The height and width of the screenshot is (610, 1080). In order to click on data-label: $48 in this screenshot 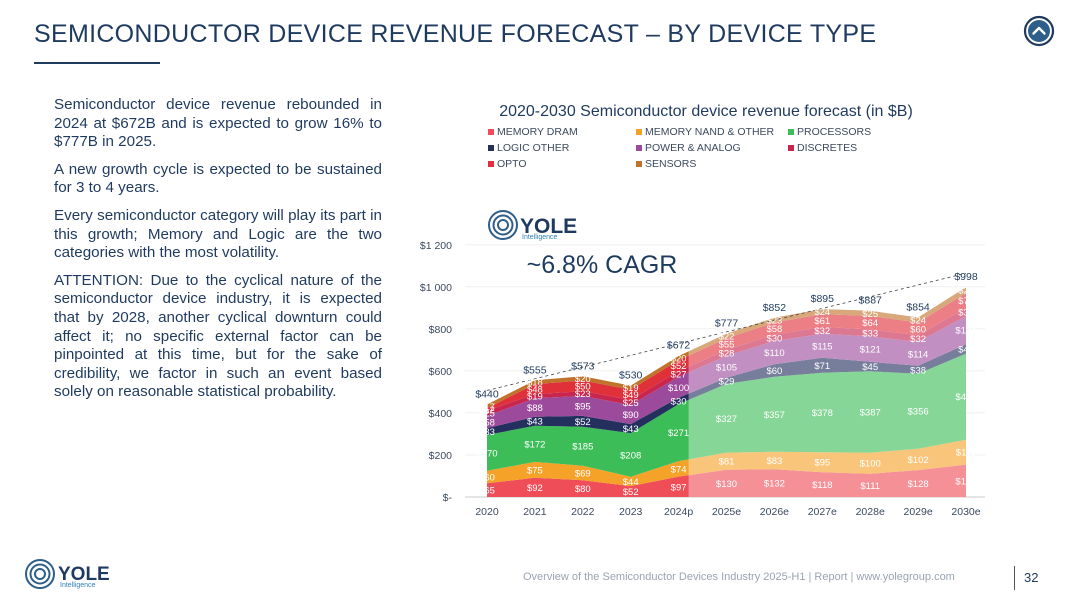, I will do `click(535, 390)`.